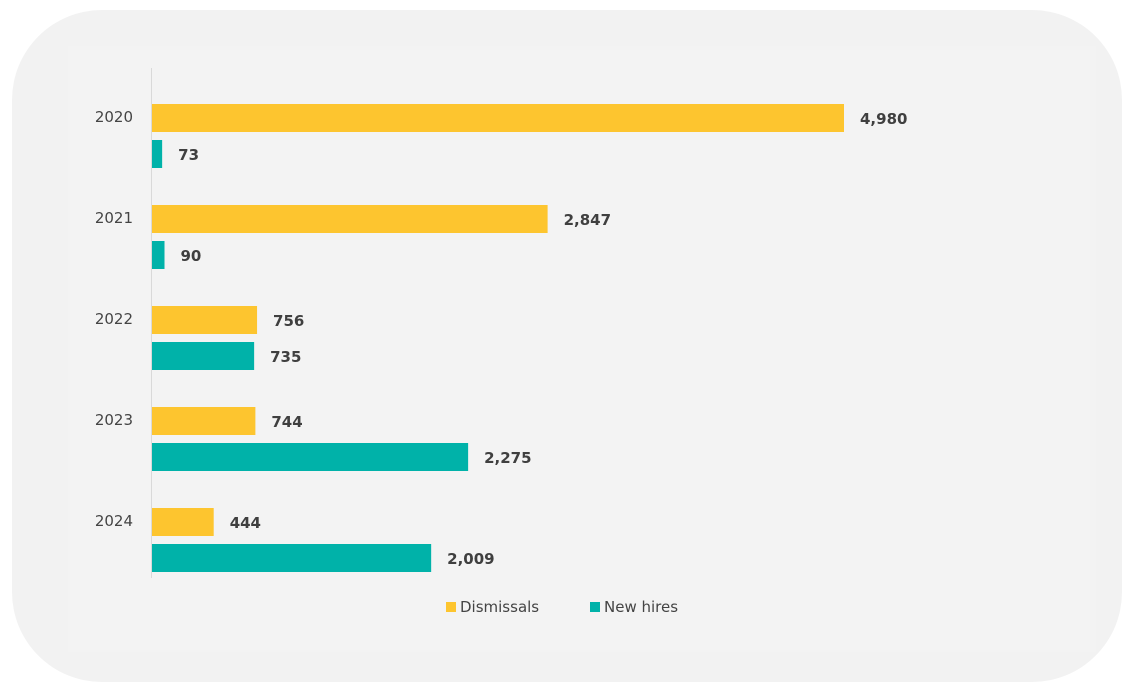 The image size is (1136, 695). Describe the element at coordinates (188, 155) in the screenshot. I see `value-label-new-hires-2020: 73` at that location.